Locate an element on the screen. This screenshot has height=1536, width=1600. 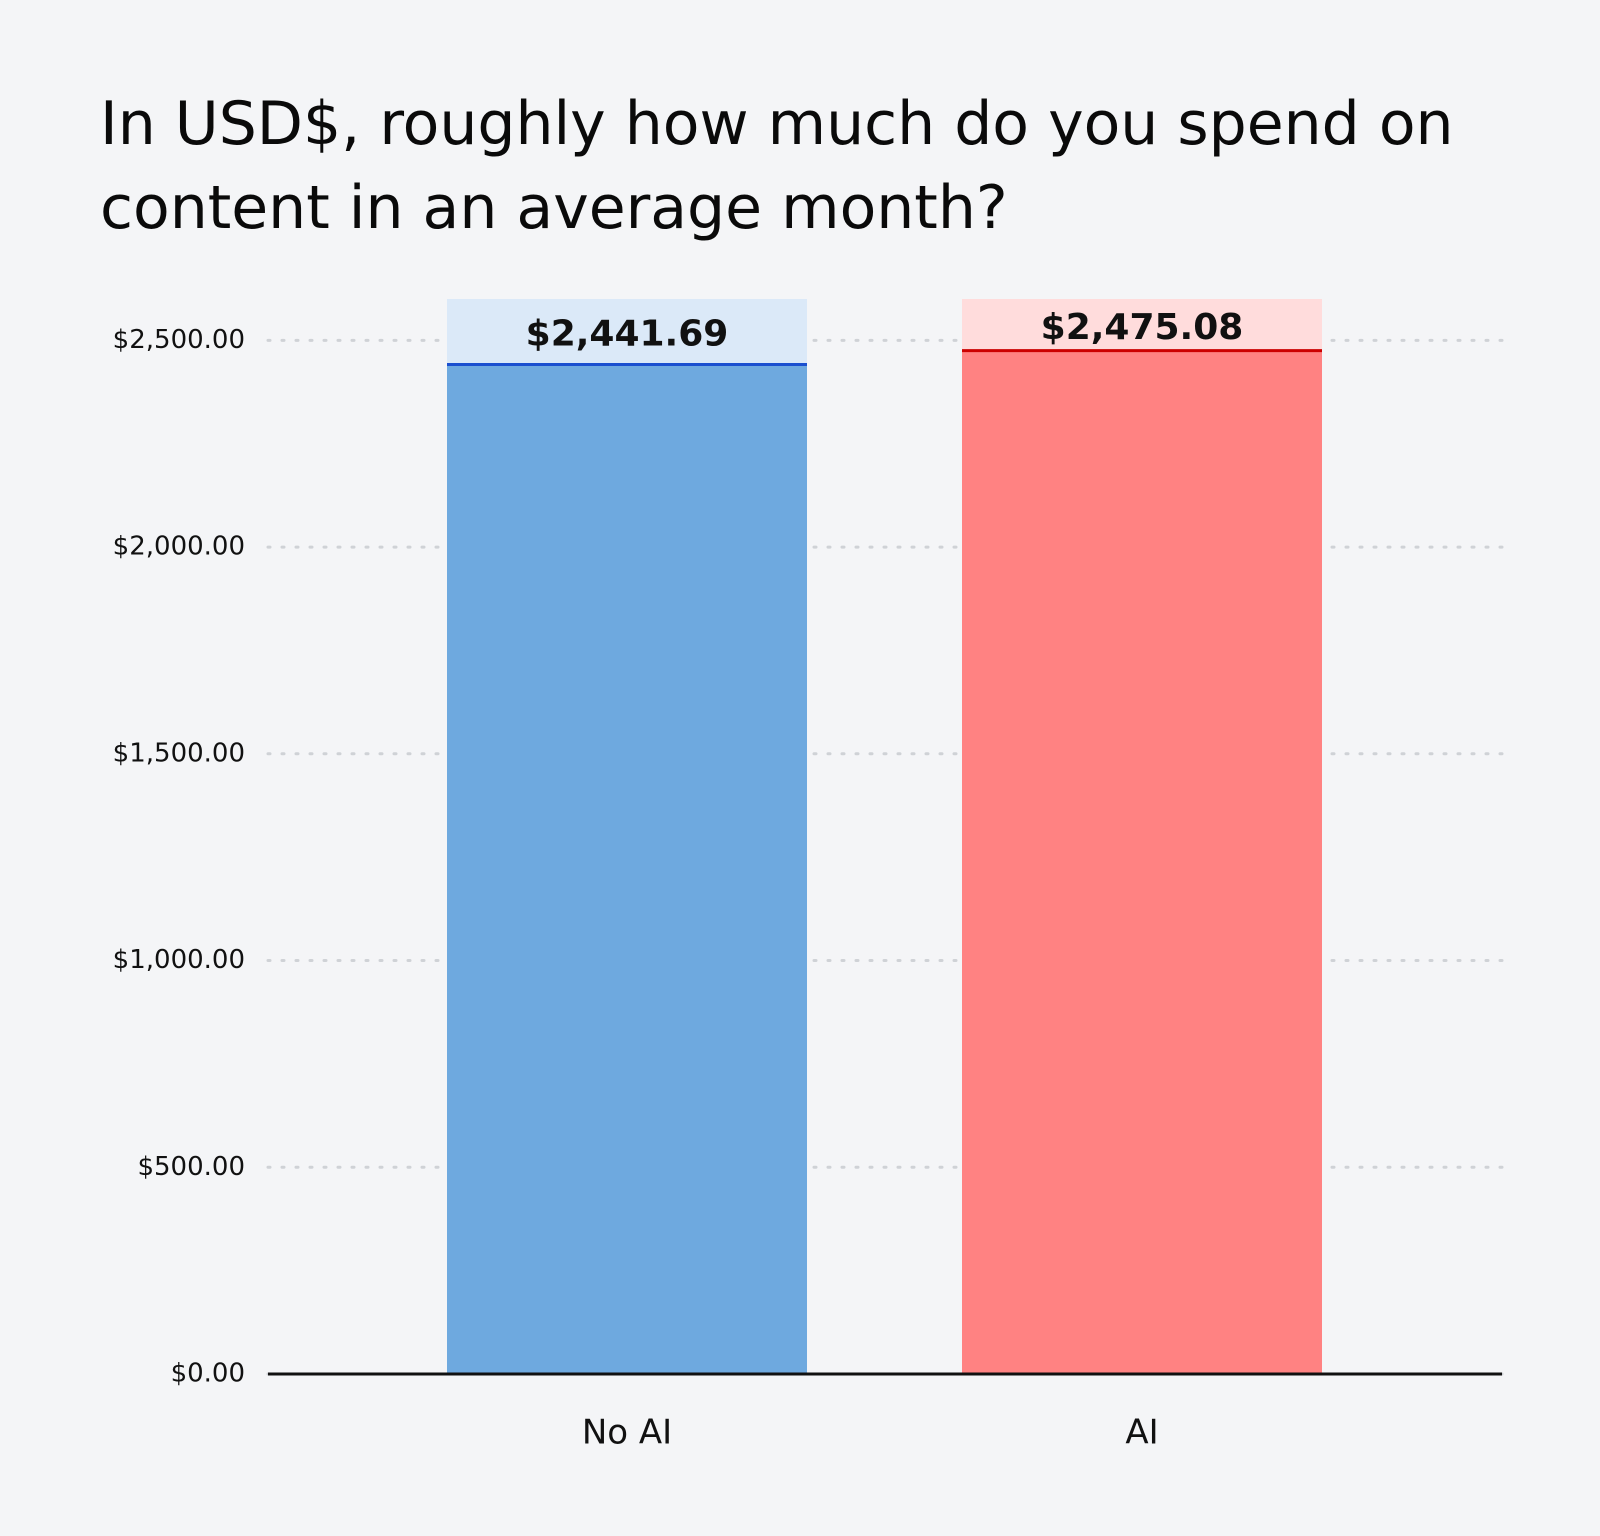
value-label: $2,475.08 is located at coordinates (1142, 327).